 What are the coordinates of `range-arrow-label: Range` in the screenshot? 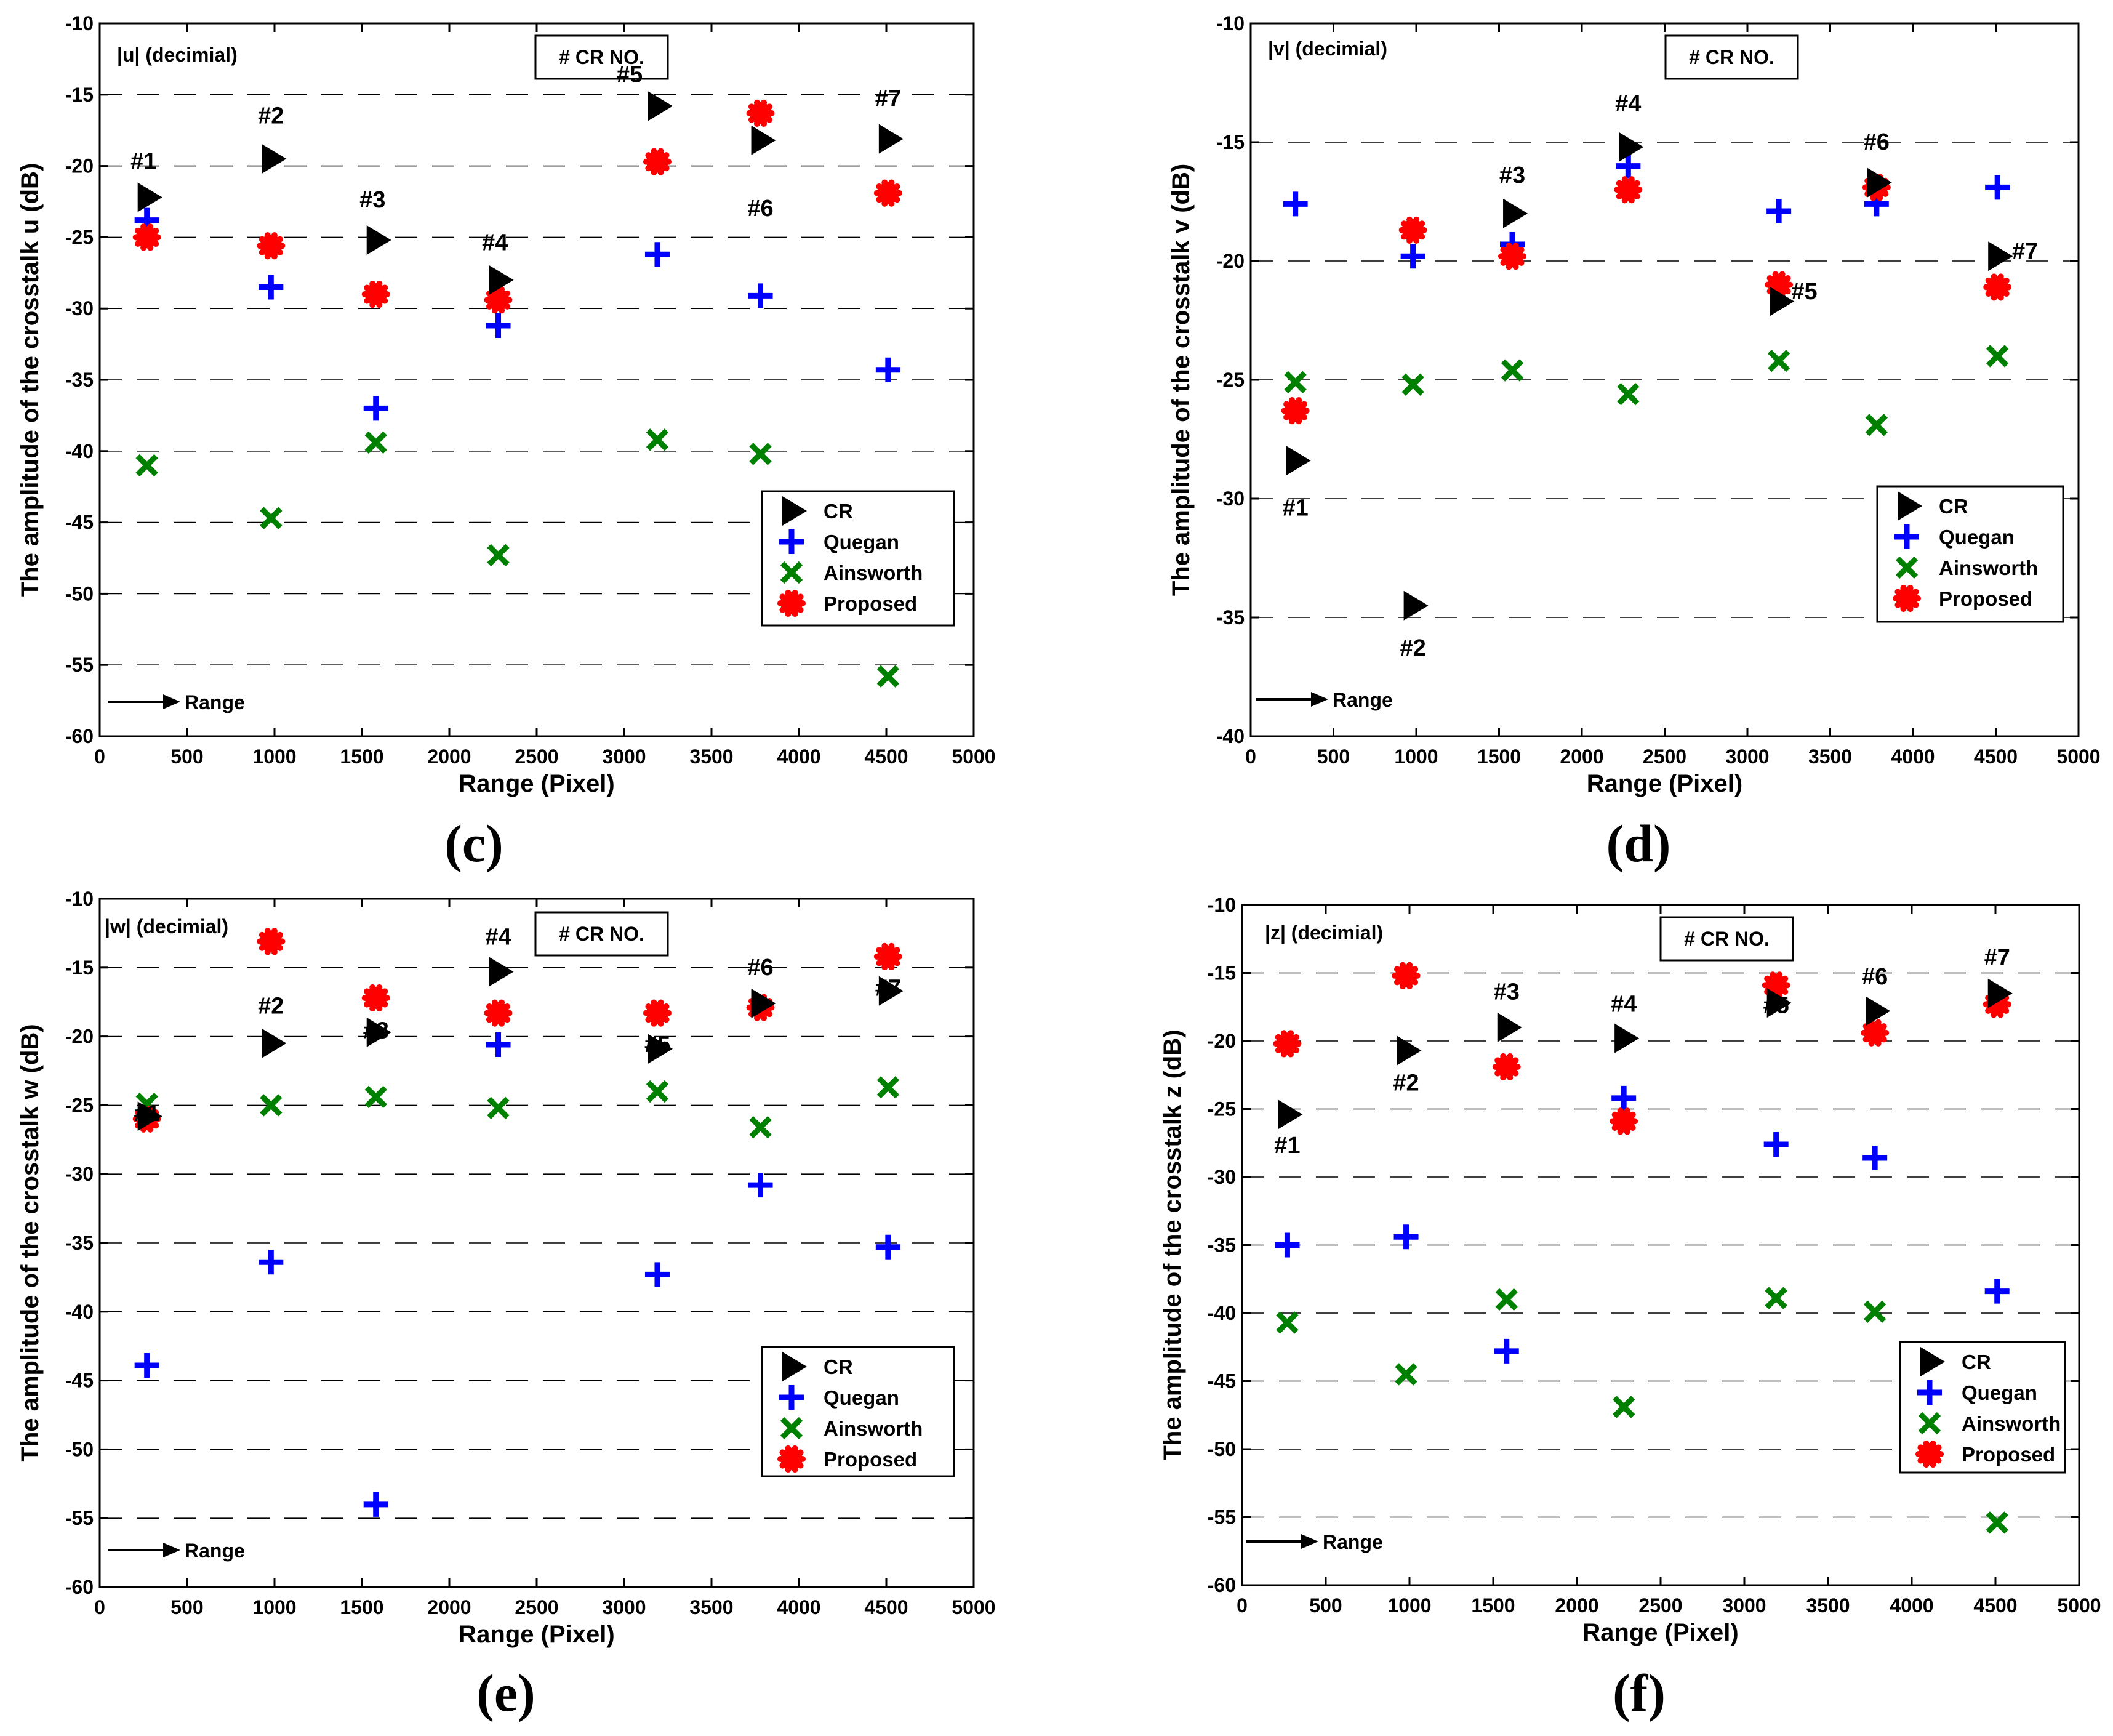 It's located at (215, 1551).